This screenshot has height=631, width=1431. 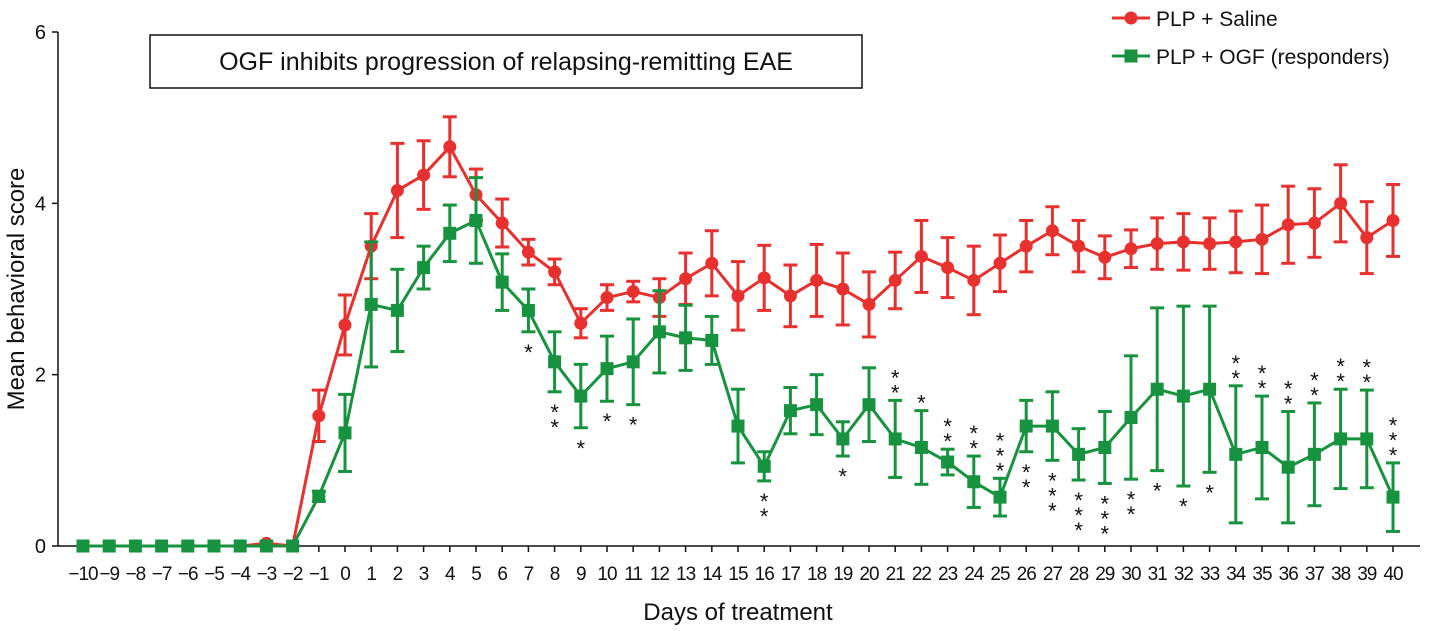 What do you see at coordinates (502, 574) in the screenshot?
I see `x-tick-label: 6` at bounding box center [502, 574].